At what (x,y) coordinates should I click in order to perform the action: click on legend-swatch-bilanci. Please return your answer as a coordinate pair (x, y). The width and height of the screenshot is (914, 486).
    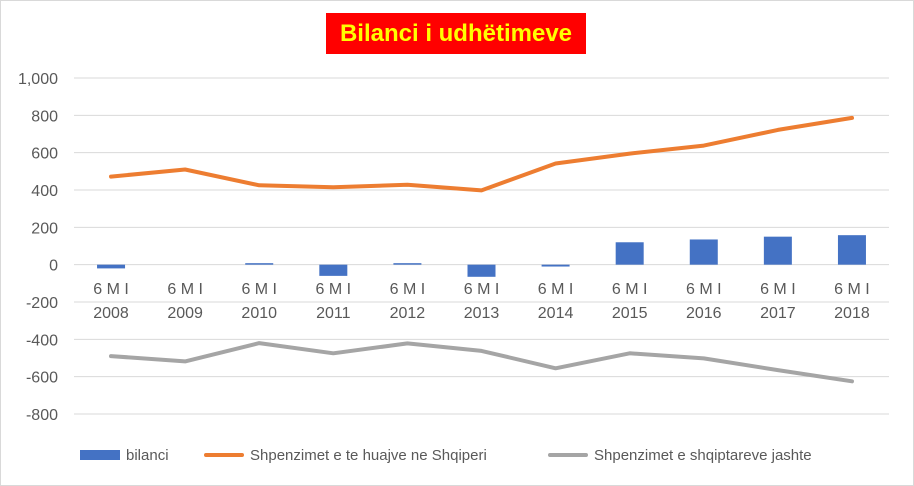
    Looking at the image, I should click on (100, 455).